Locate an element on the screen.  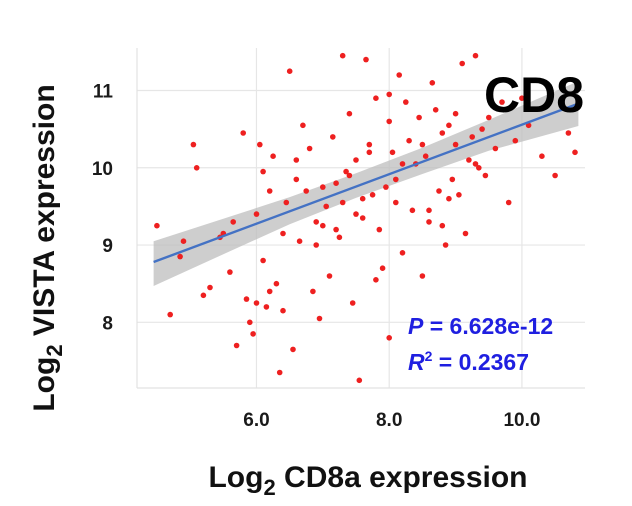
p-value-annotation: P = 6.628e-12 is located at coordinates (480, 326).